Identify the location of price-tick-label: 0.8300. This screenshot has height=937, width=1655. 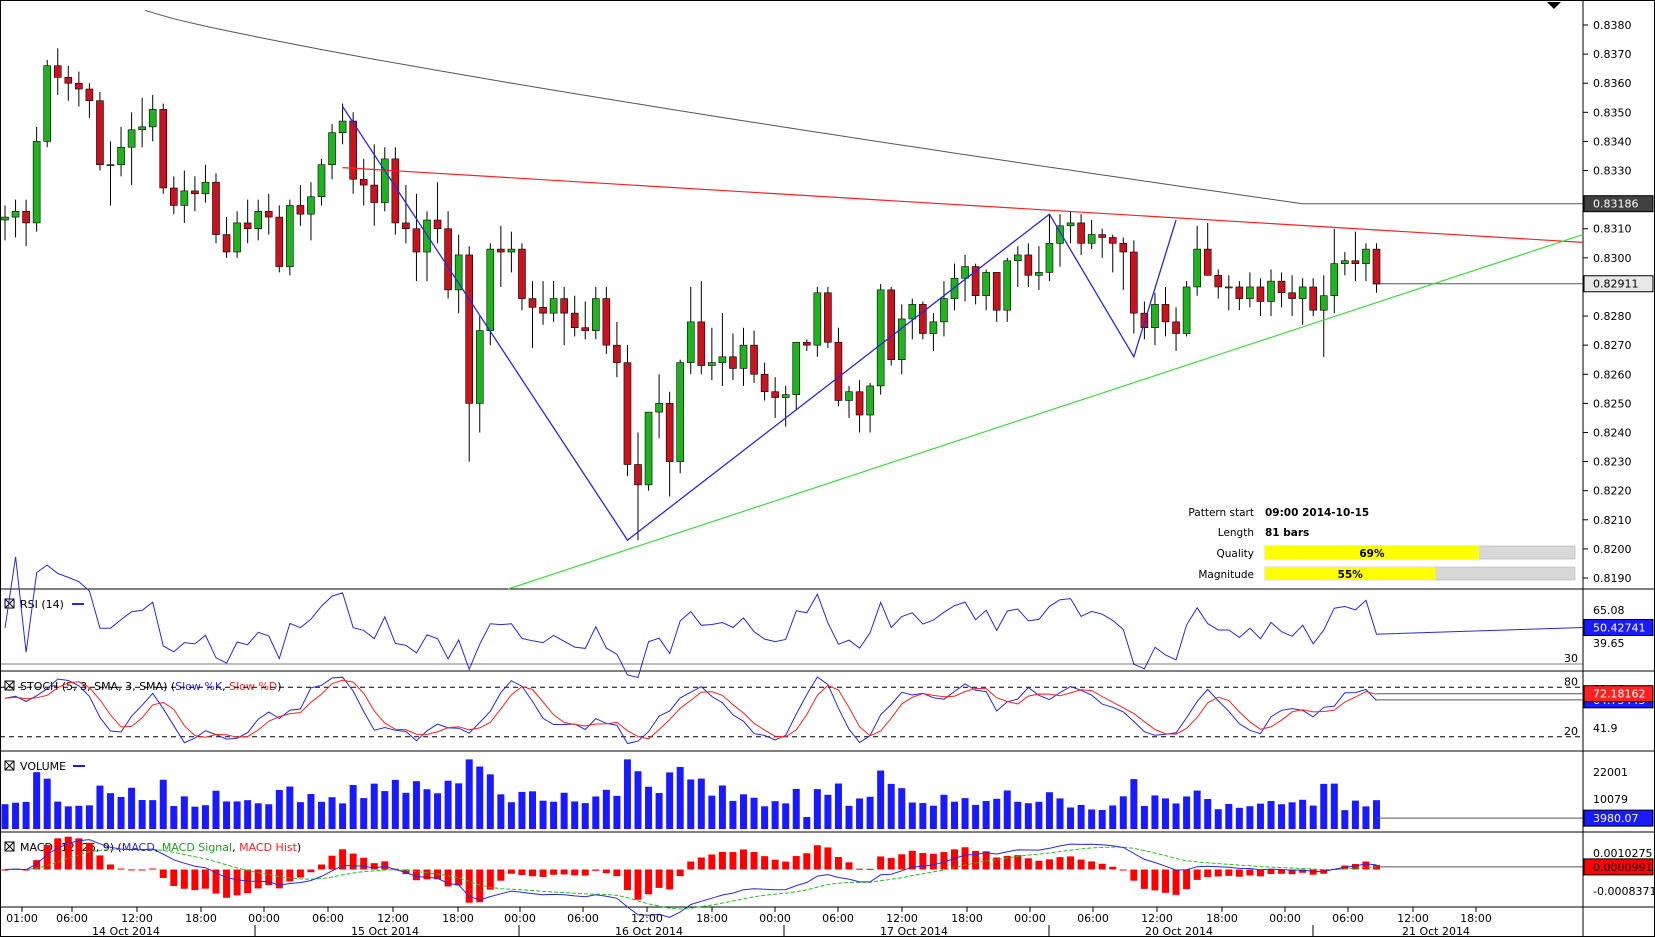
(1612, 258).